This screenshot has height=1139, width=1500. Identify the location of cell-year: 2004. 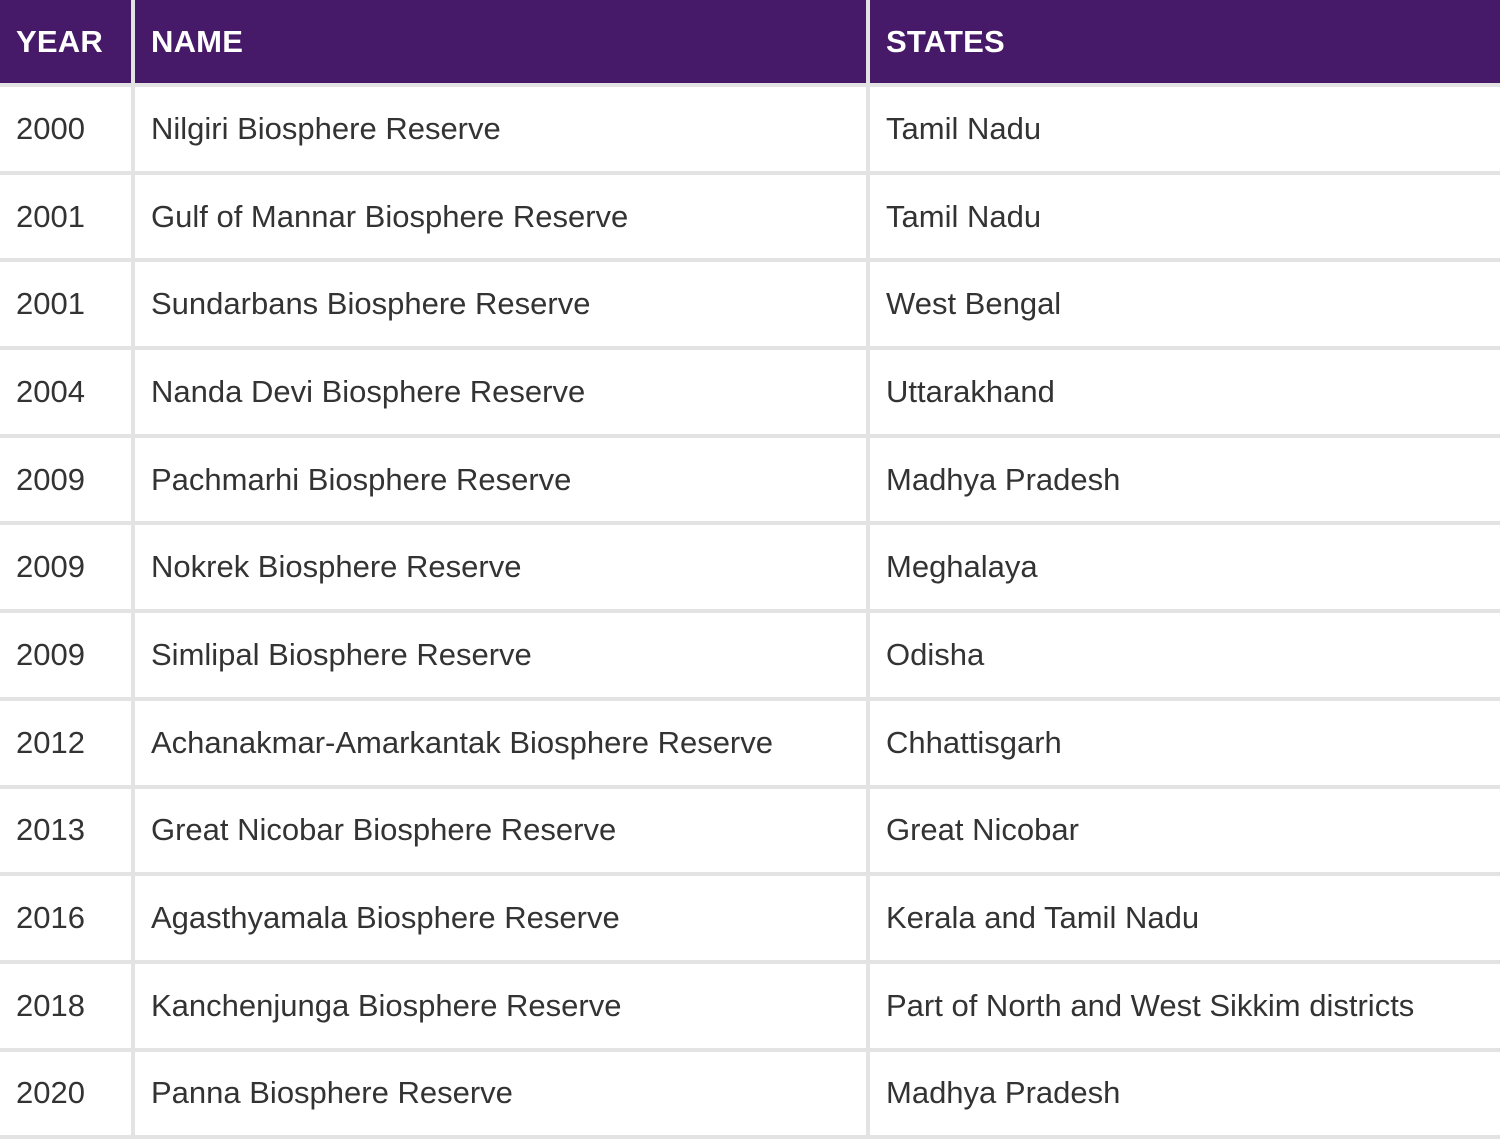
(65, 392).